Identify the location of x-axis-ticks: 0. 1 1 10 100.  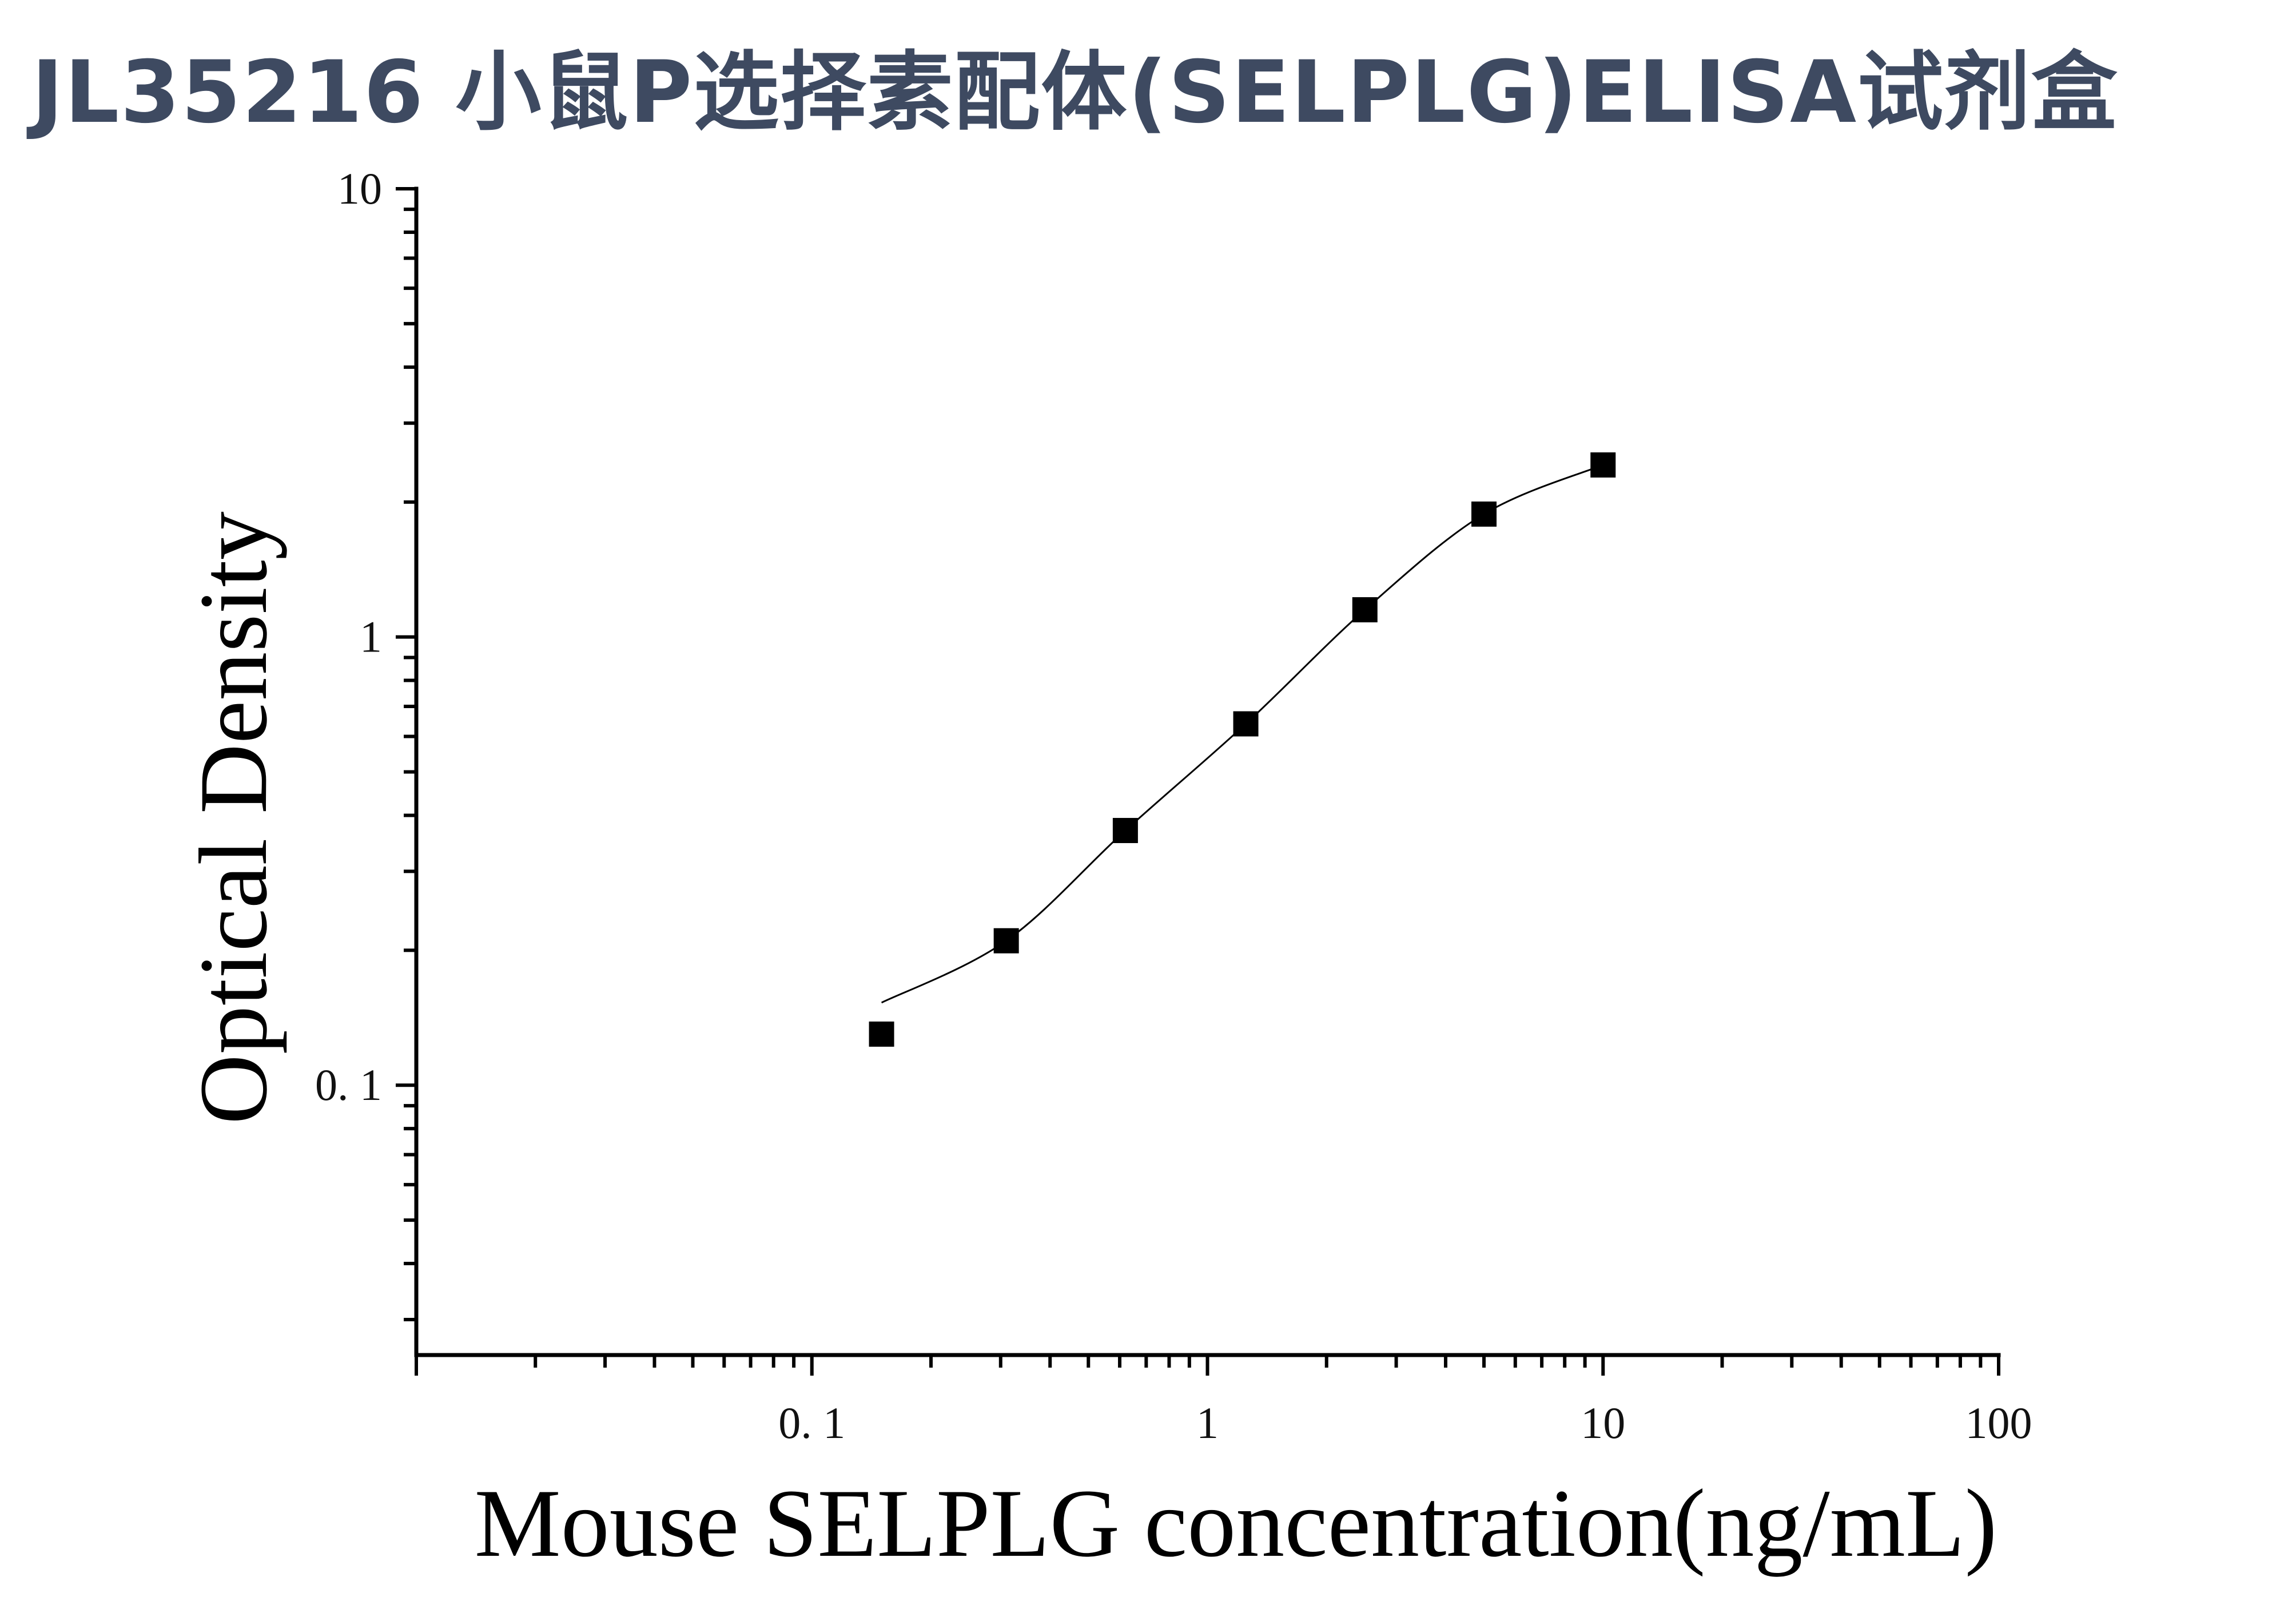
(1224, 1401).